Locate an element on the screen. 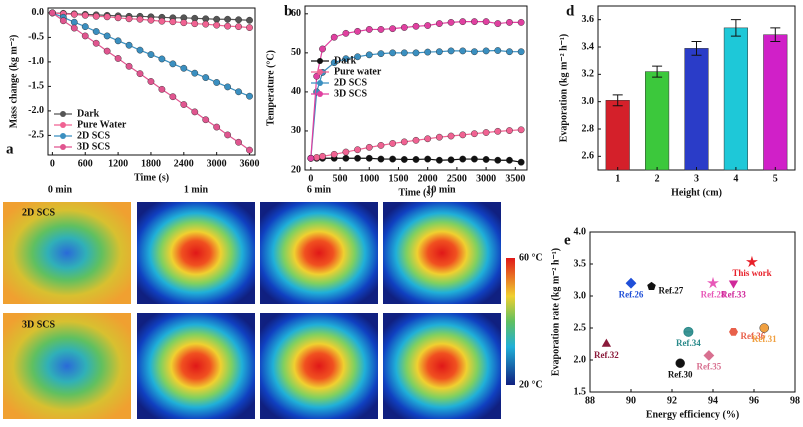 Image resolution: width=803 pixels, height=427 pixels. x-tick-label: 94 is located at coordinates (713, 400).